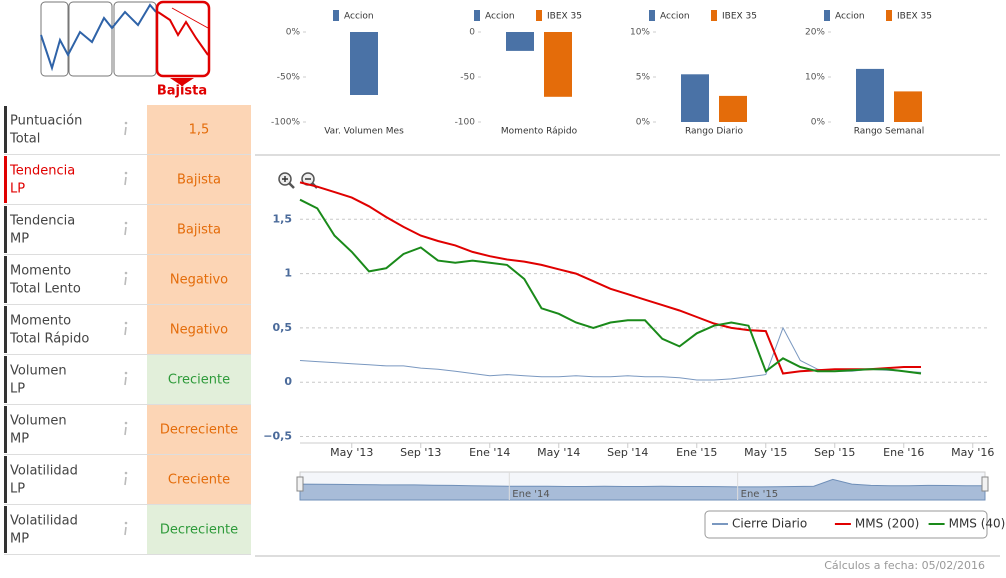  Describe the element at coordinates (183, 33) in the screenshot. I see `trend-sparkline` at that location.